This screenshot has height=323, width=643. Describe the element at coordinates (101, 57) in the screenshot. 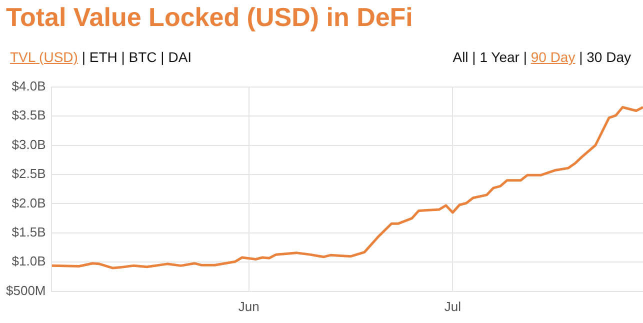

I see `text: TVL (USD) | ETH | BTC | DAI` at that location.